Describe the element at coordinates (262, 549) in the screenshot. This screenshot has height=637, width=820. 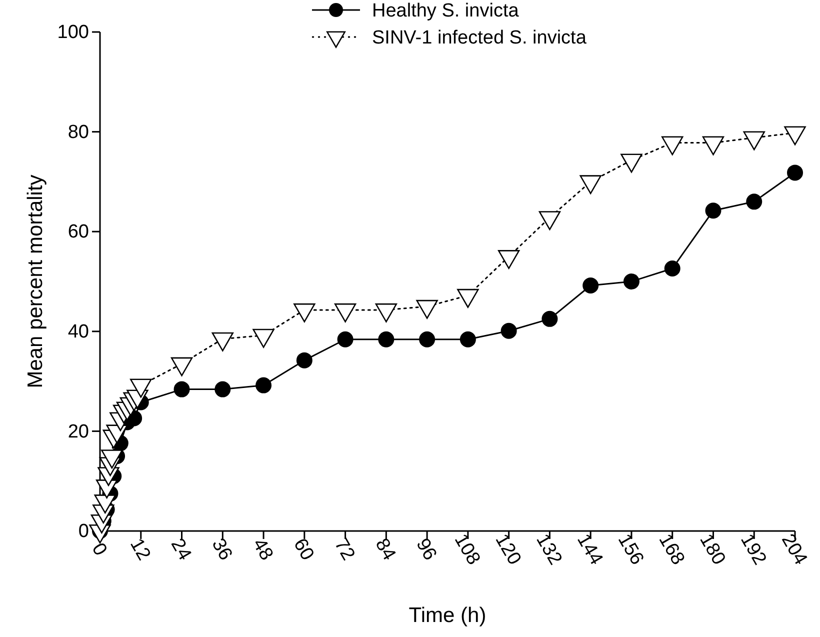
I see `x-tick-label: 48` at that location.